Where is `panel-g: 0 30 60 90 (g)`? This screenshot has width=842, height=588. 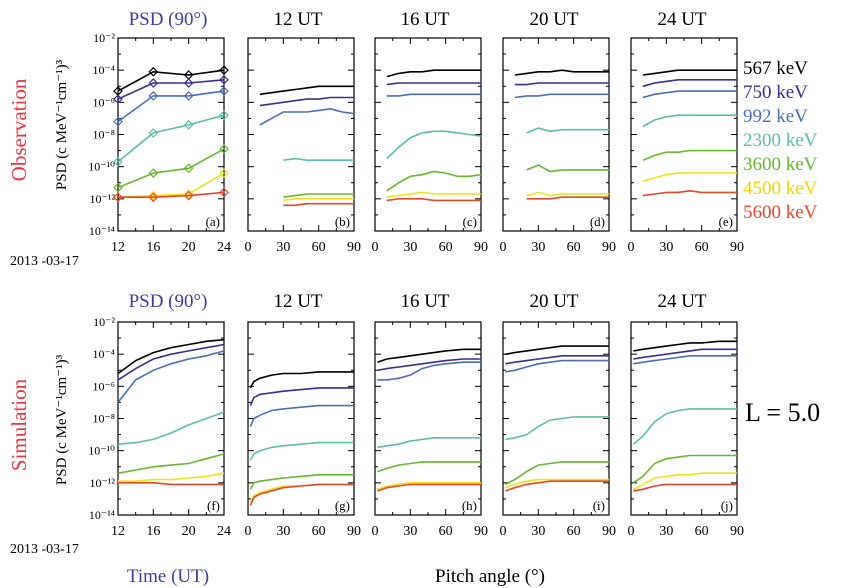 panel-g: 0 30 60 90 (g) is located at coordinates (303, 430).